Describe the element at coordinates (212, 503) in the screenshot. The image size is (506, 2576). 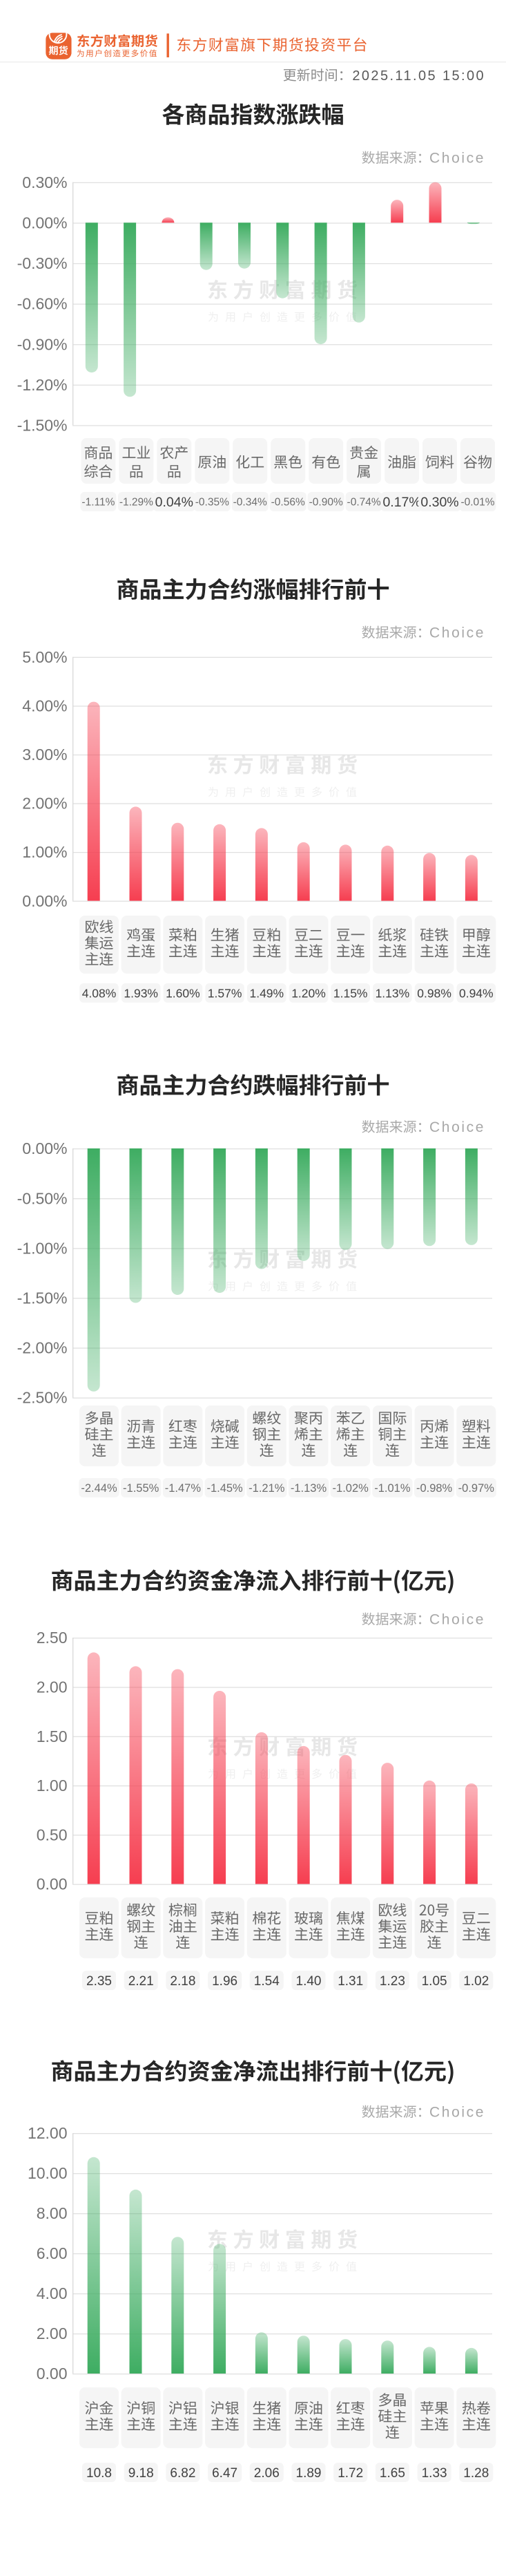
I see `svg-text: -0.35%` at that location.